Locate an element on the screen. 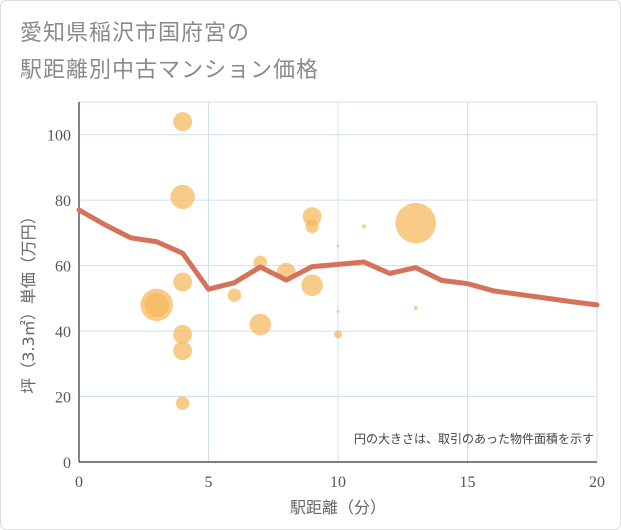  y-tick-label: 0 is located at coordinates (67, 463).